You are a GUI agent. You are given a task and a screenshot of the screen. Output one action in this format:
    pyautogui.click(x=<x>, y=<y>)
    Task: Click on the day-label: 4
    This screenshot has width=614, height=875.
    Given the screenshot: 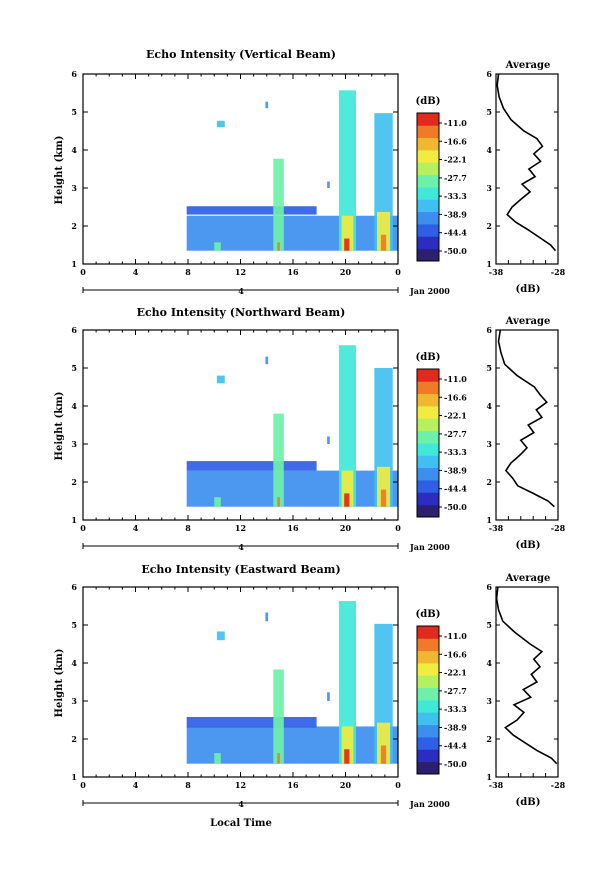 What is the action you would take?
    pyautogui.click(x=241, y=547)
    